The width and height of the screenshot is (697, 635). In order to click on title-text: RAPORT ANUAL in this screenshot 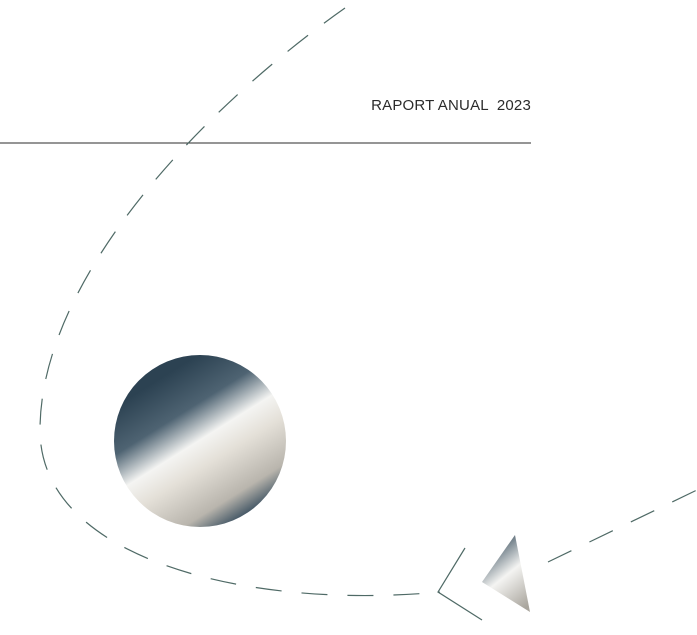, I will do `click(430, 105)`.